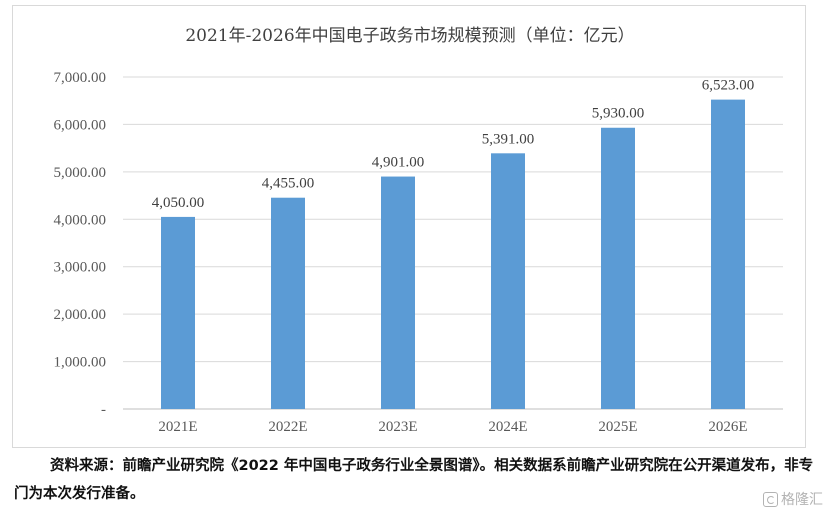  I want to click on data-label: 6,523.00, so click(728, 86).